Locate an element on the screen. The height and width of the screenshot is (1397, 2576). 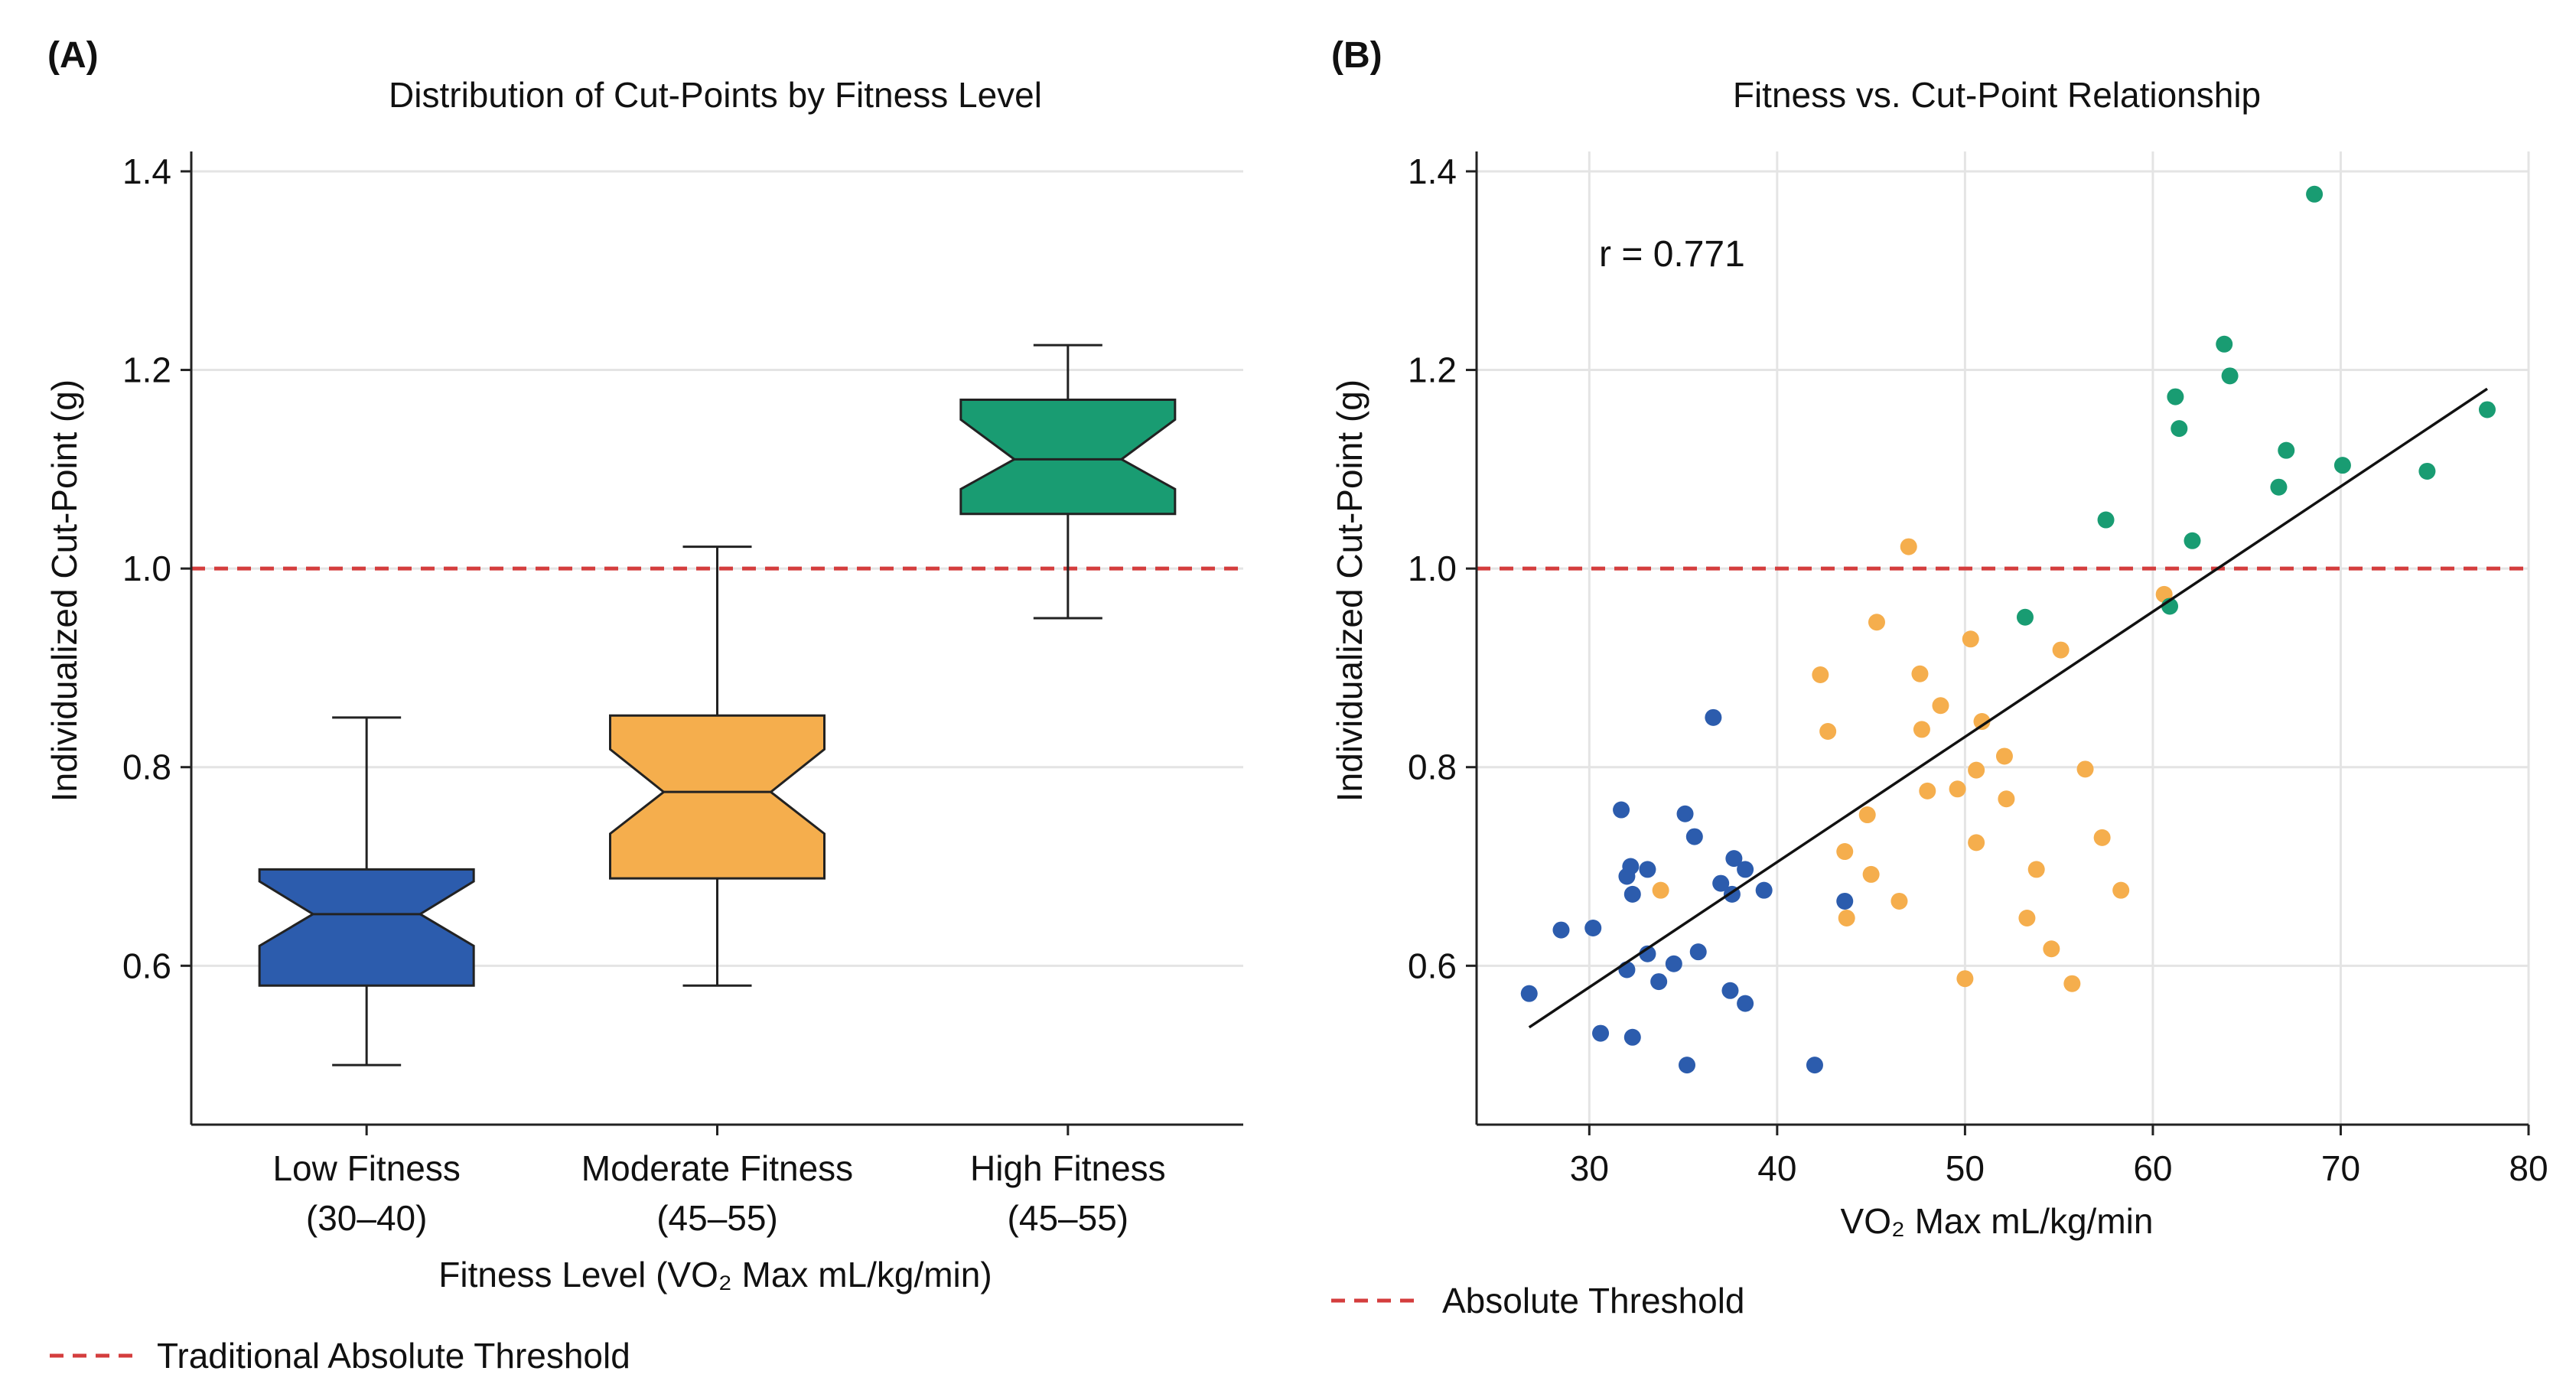
panel-b-x-tick-label-0: 30 is located at coordinates (1590, 1168).